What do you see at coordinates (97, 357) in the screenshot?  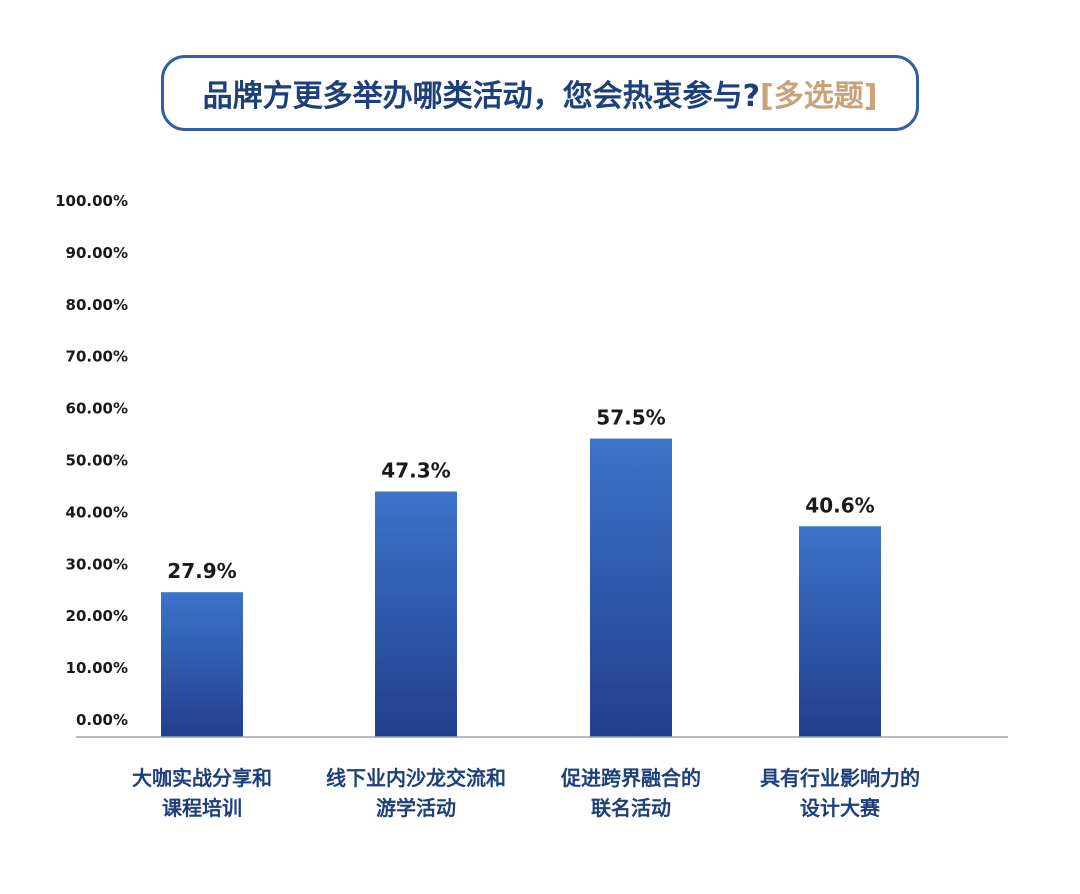 I see `y-tick-label: 70.00%` at bounding box center [97, 357].